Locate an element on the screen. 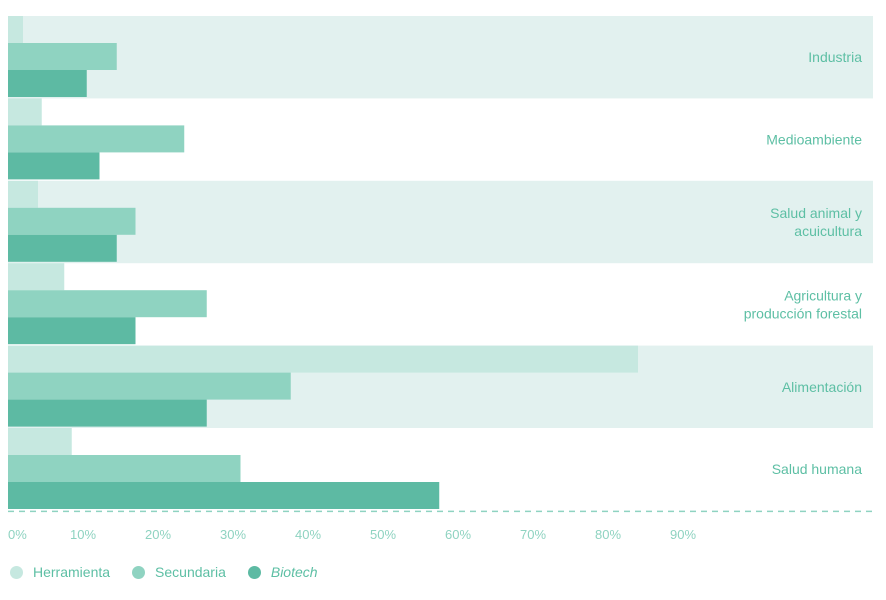 The height and width of the screenshot is (600, 886). bar-biotech-salud-humana is located at coordinates (224, 495).